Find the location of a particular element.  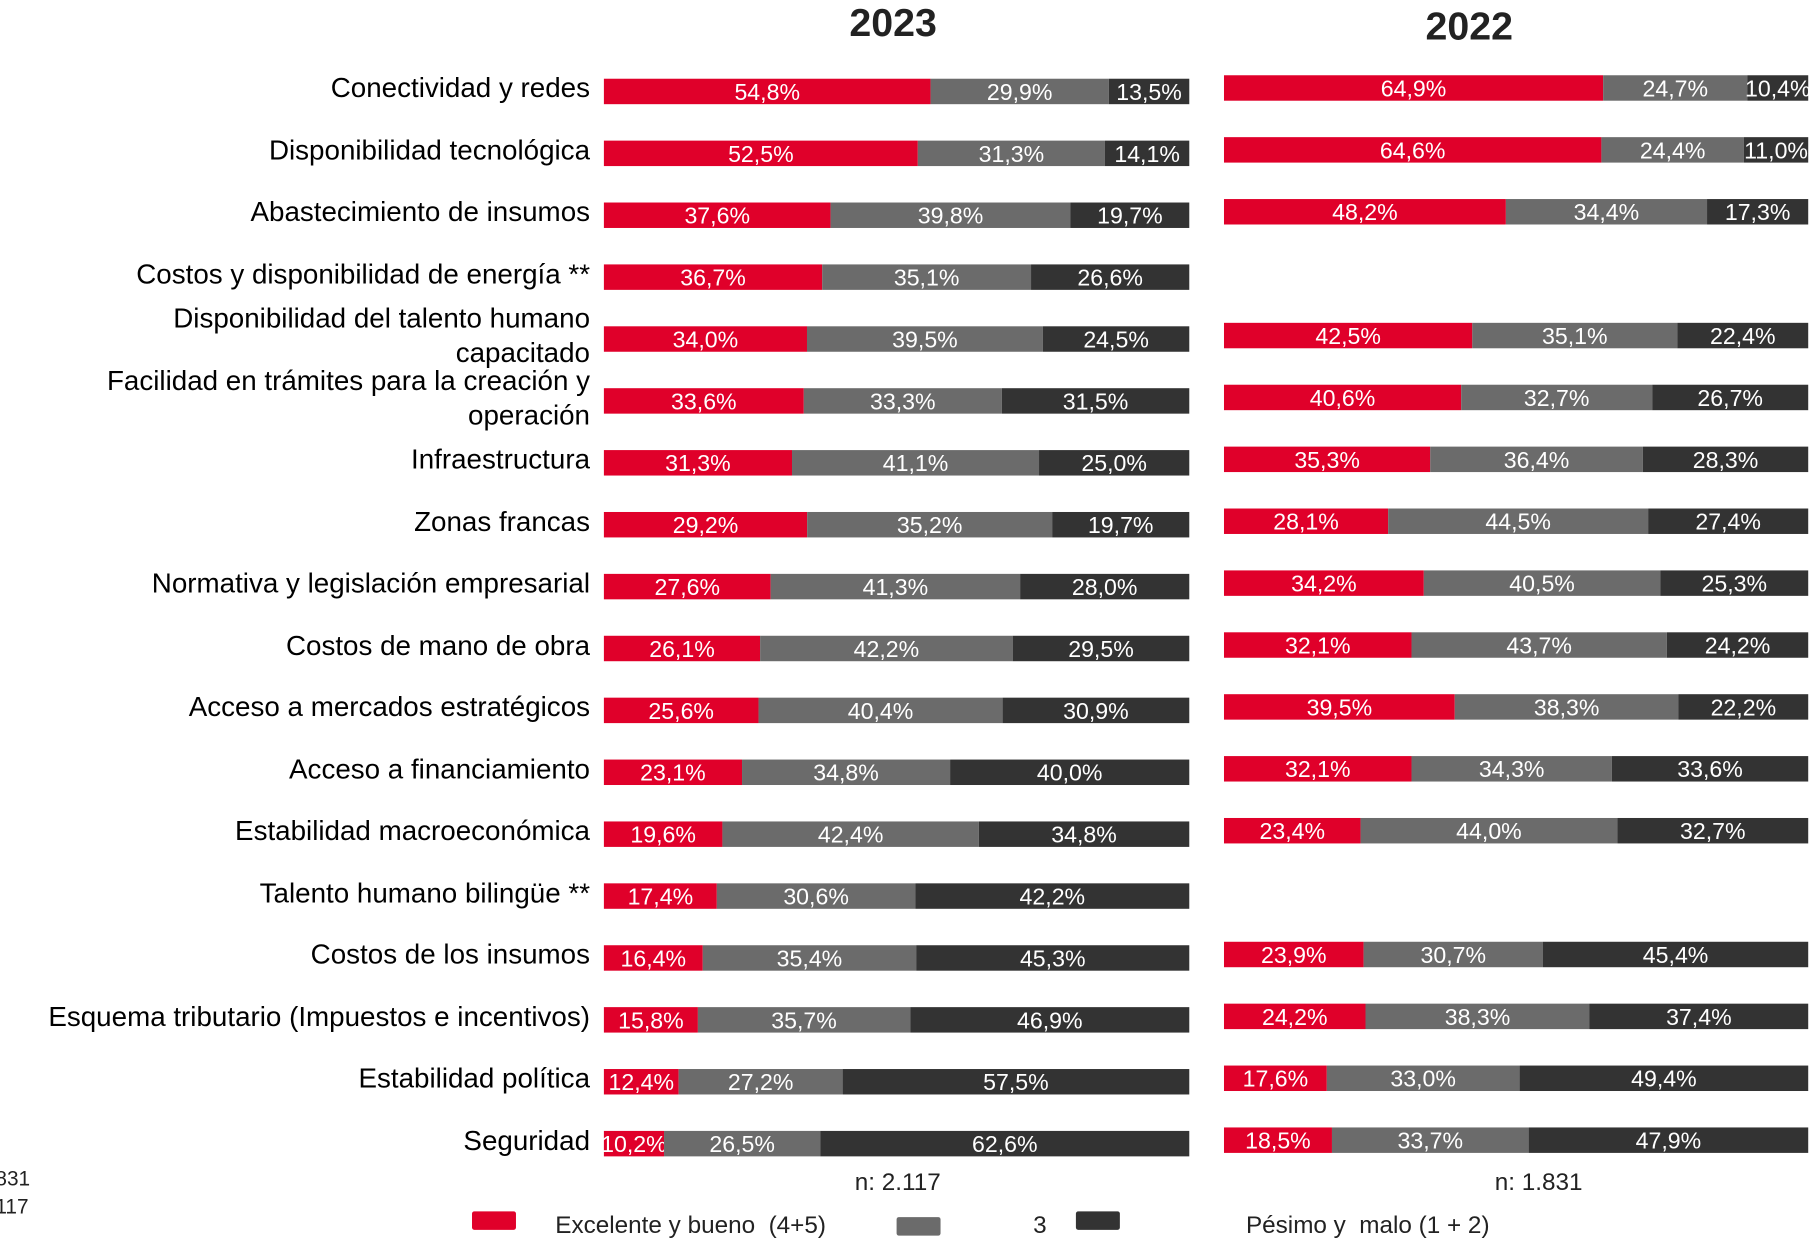

category-label-box: Abastecimiento de insumos is located at coordinates (420, 212).